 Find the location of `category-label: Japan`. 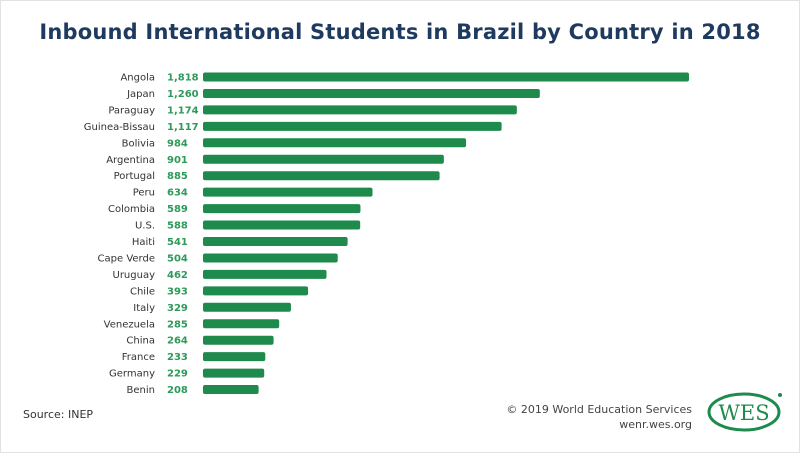

category-label: Japan is located at coordinates (140, 94).